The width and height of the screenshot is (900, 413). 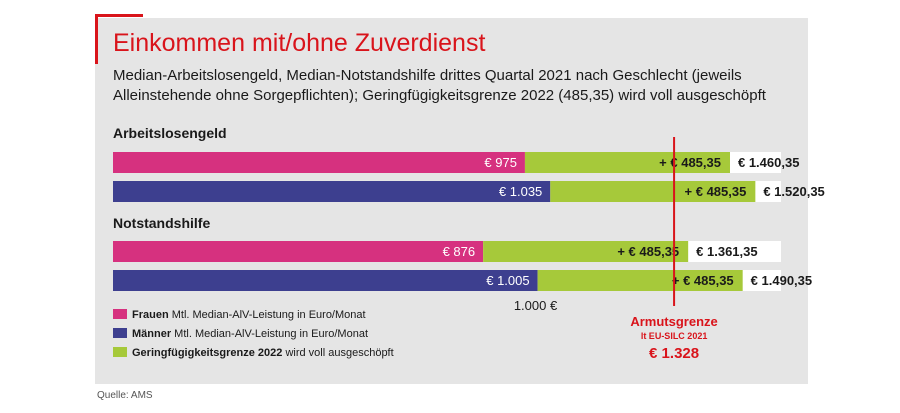 I want to click on legend-entry-bold: Frauen, so click(x=150, y=315).